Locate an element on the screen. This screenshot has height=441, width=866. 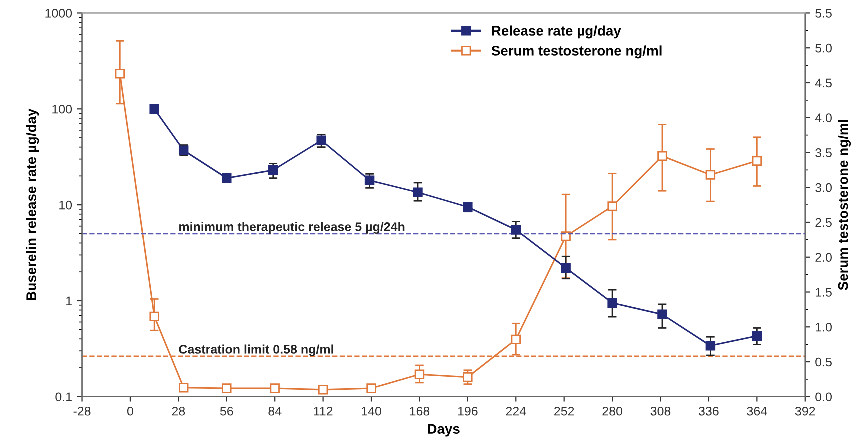
y2-tick-label: 3.5 is located at coordinates (824, 153).